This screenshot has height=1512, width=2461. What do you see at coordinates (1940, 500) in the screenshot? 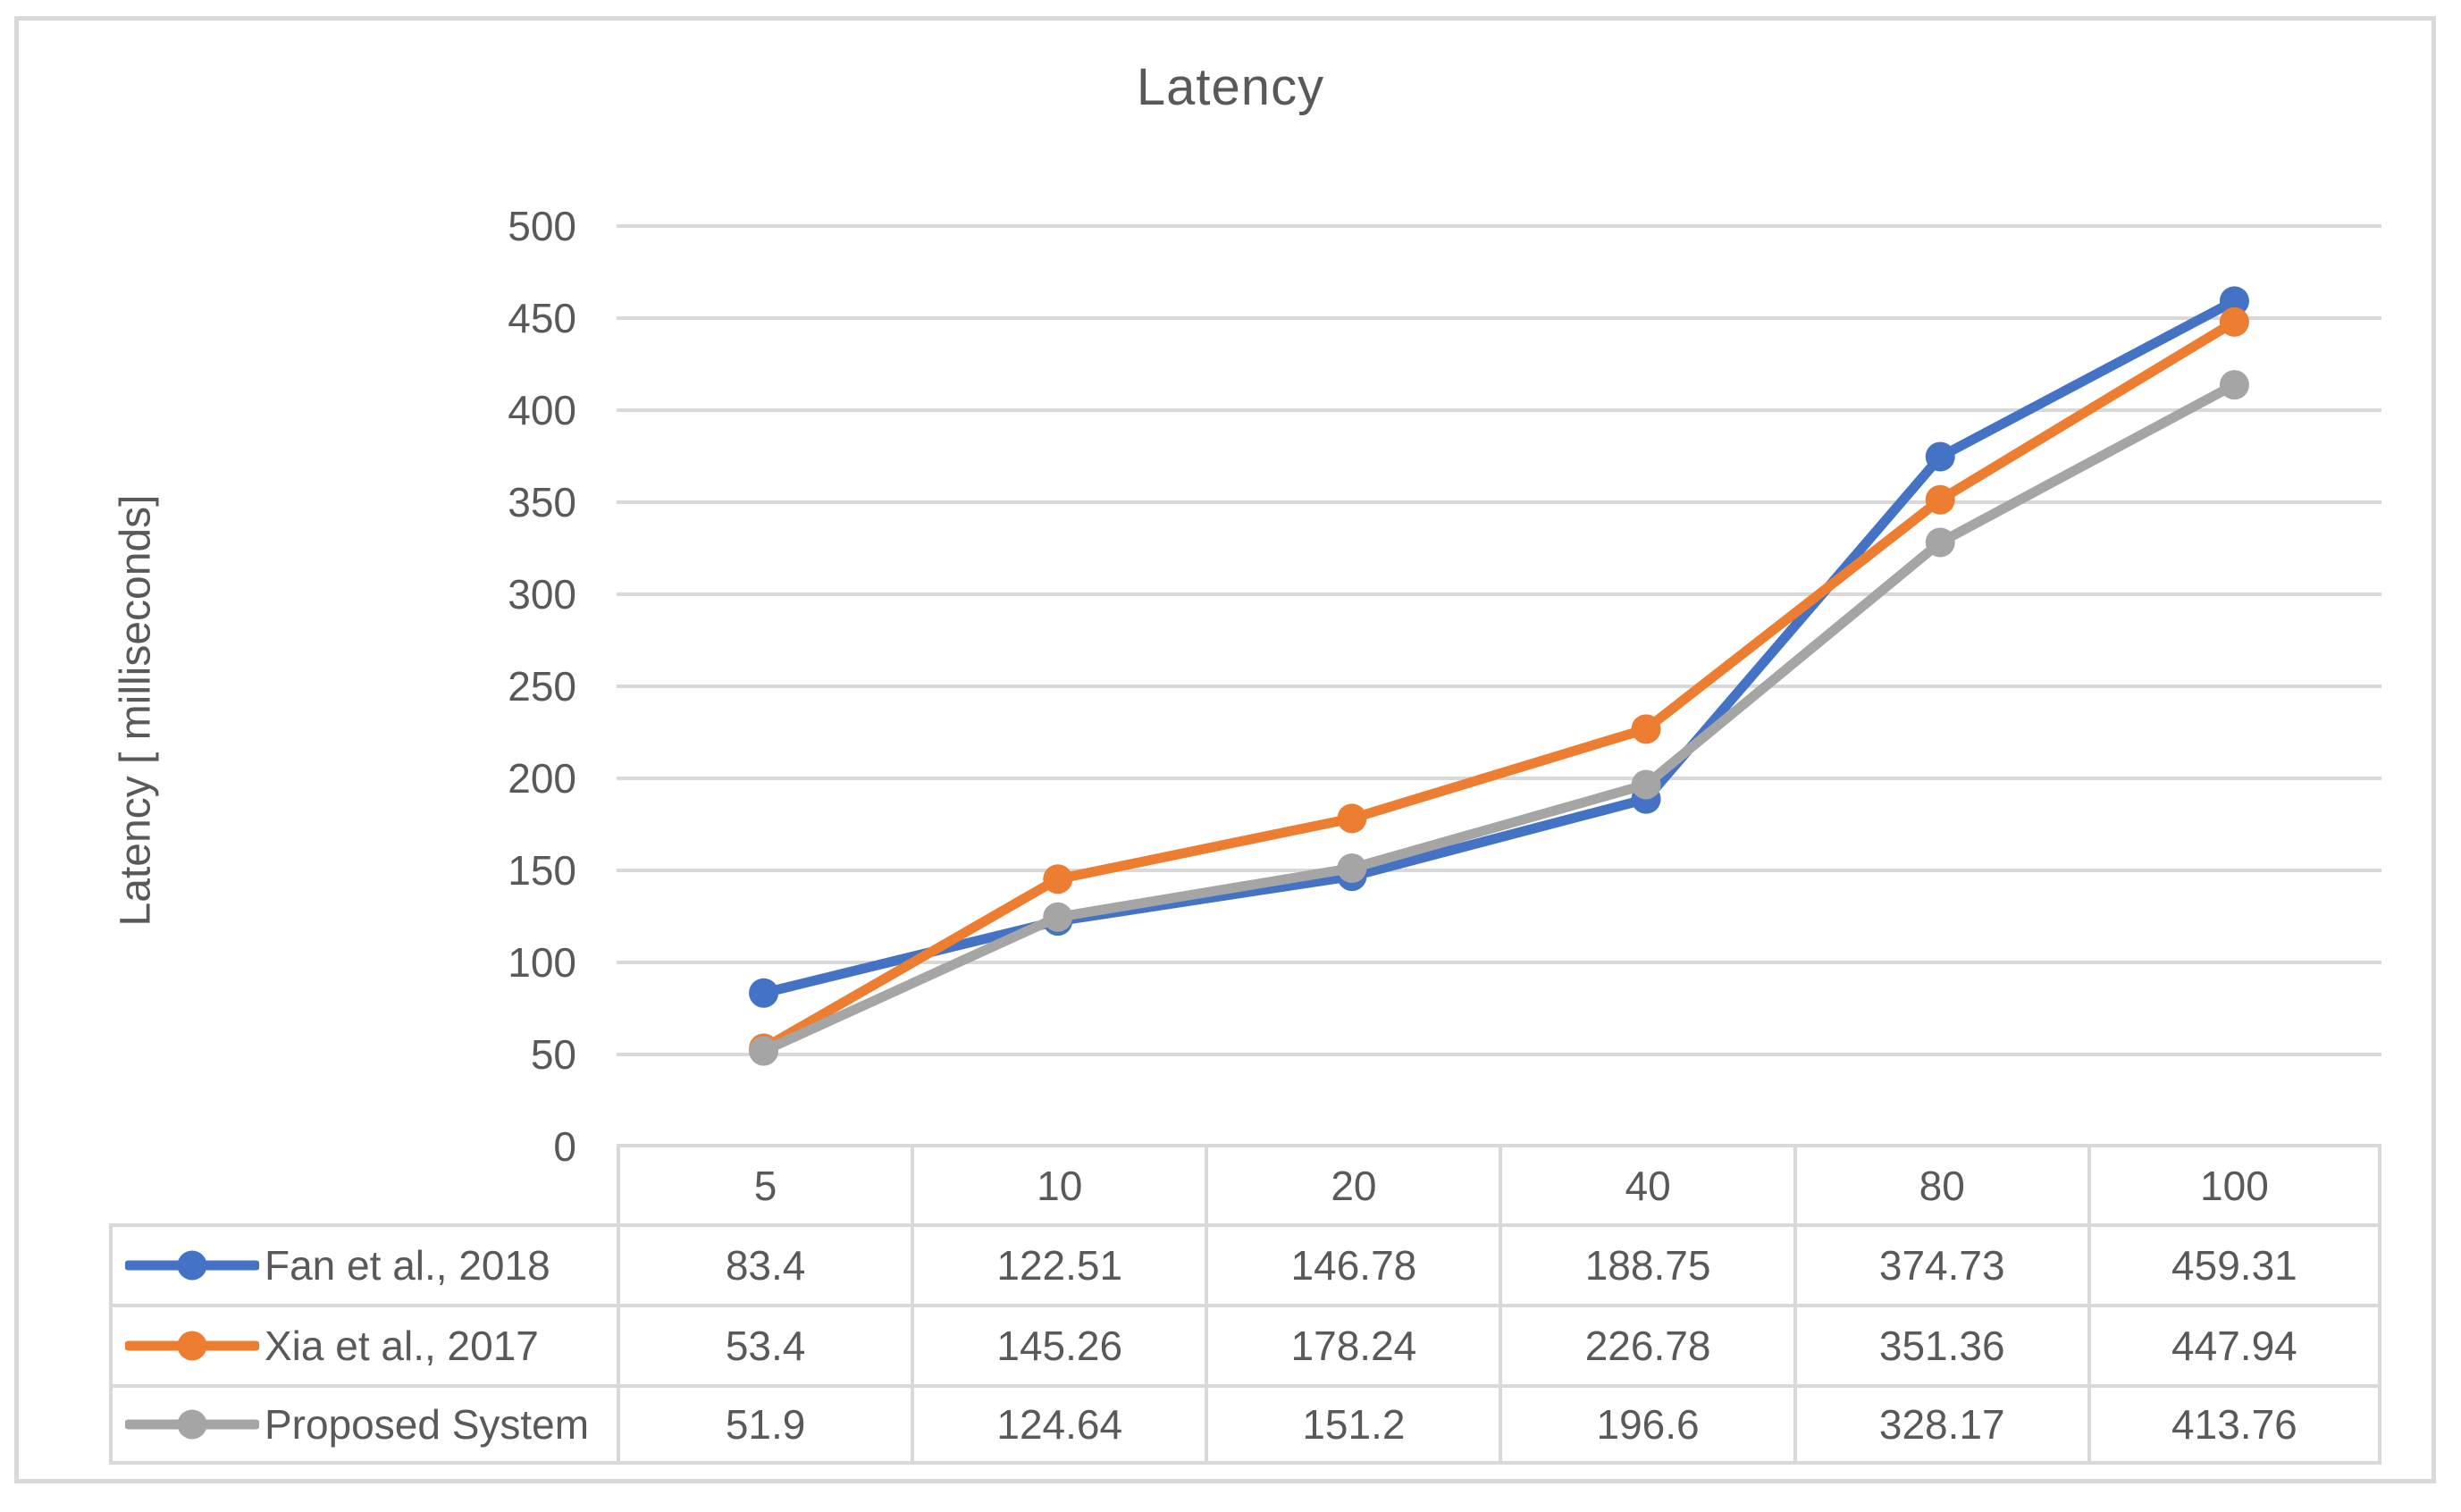
I see `data-point-xia-et-al-2017-x80` at bounding box center [1940, 500].